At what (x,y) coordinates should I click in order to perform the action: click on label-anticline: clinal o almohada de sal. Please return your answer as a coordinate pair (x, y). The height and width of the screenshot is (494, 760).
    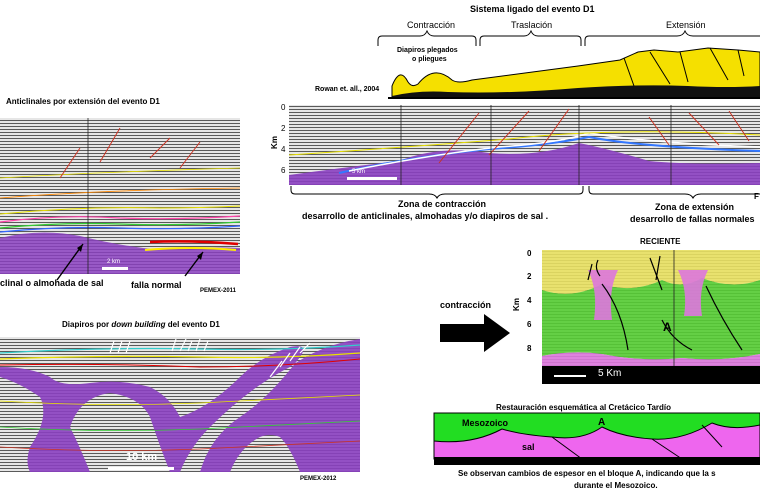
    Looking at the image, I should click on (52, 283).